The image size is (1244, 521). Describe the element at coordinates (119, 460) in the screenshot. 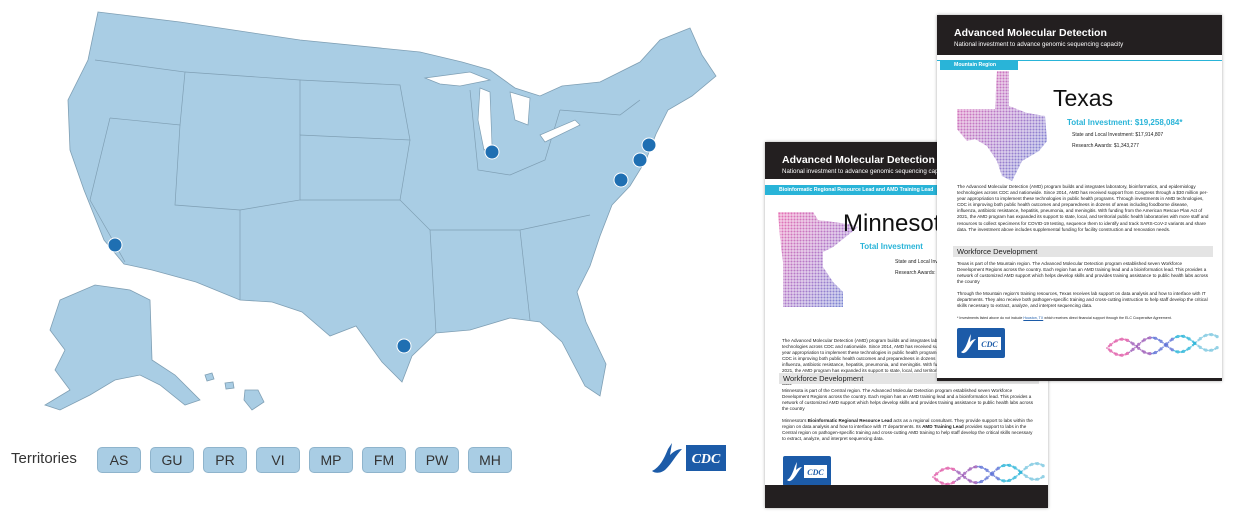

I see `territory-button: AS` at that location.